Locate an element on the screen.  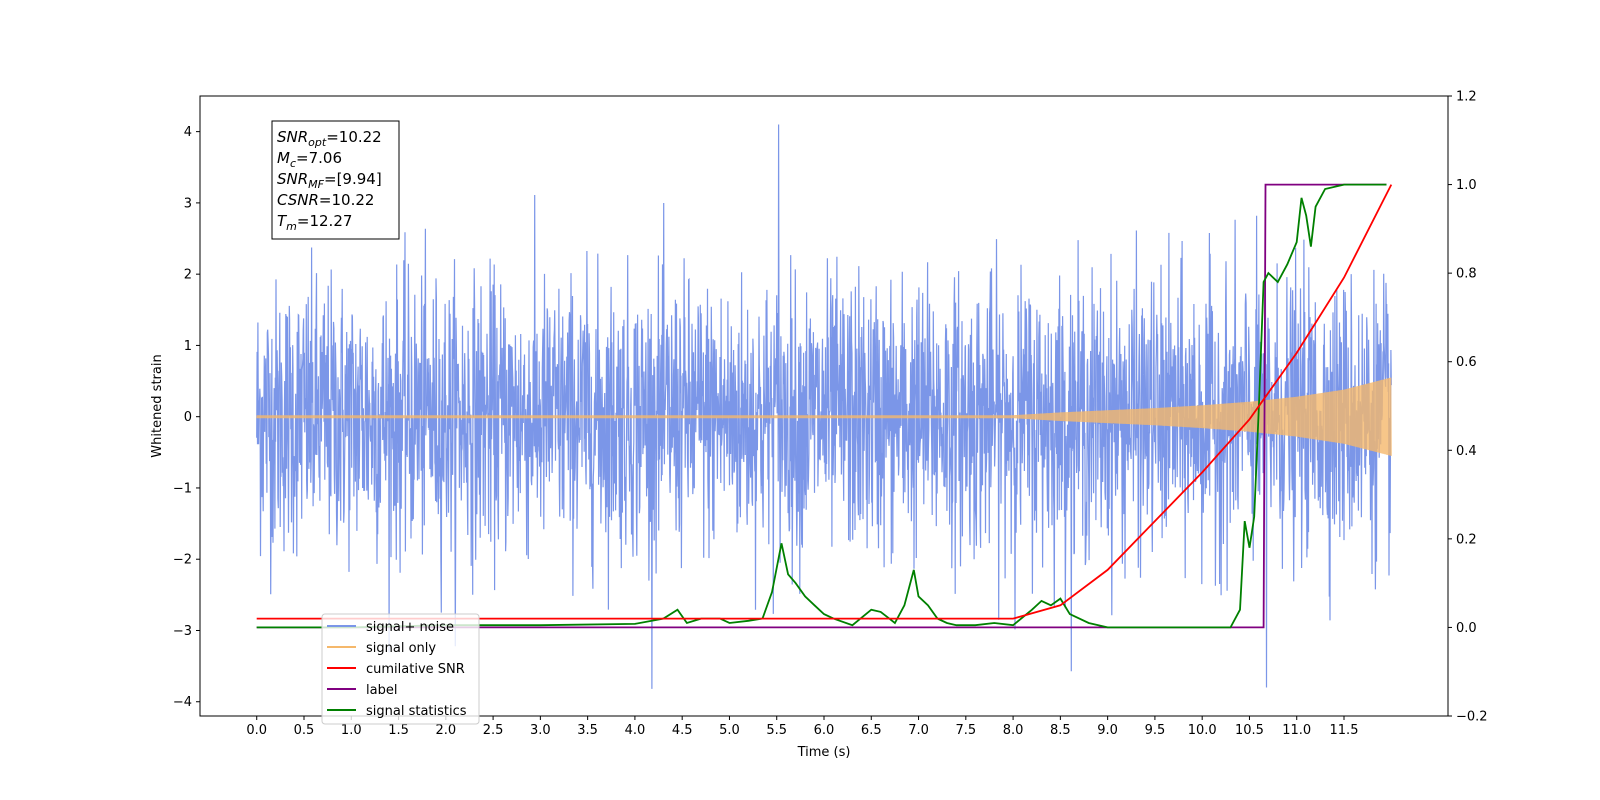
left-y-tick-label: −3 is located at coordinates (182, 631).